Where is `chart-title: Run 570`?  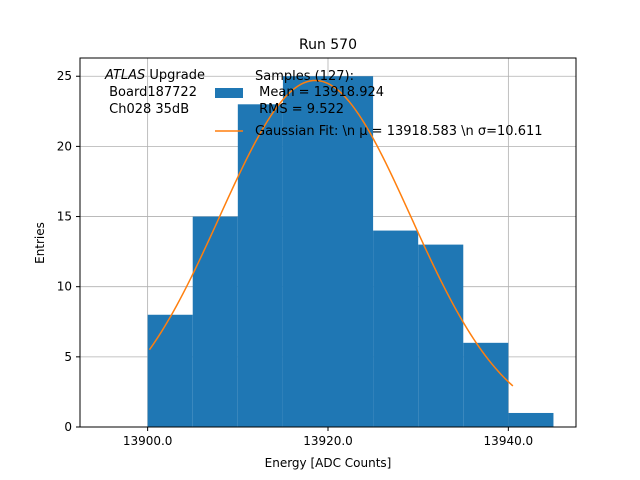 chart-title: Run 570 is located at coordinates (328, 45).